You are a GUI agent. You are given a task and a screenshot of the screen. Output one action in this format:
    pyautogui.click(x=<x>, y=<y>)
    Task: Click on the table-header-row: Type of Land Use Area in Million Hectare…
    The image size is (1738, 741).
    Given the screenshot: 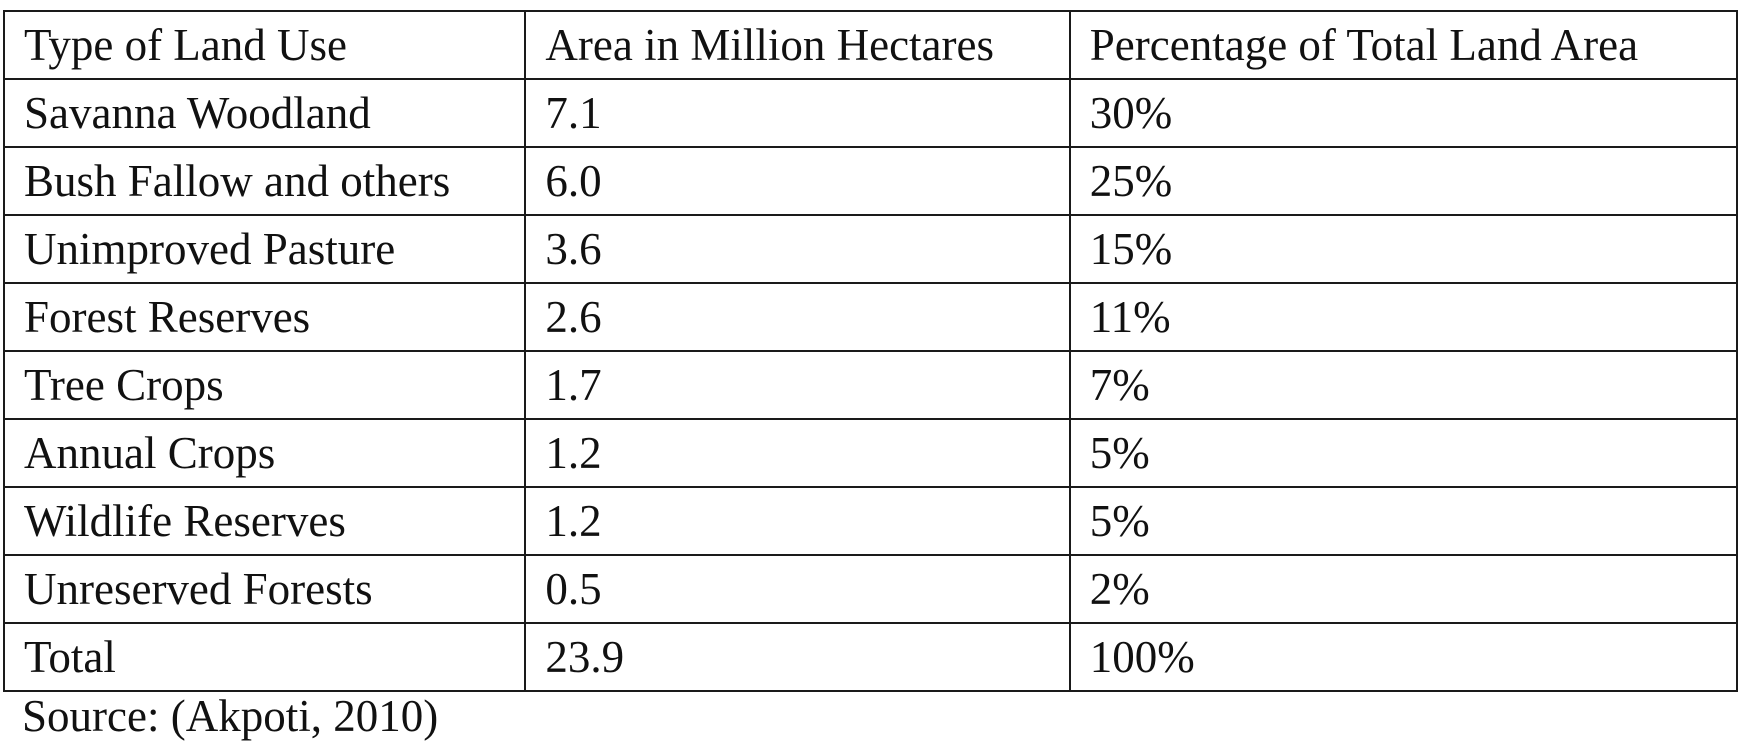 What is the action you would take?
    pyautogui.click(x=870, y=45)
    